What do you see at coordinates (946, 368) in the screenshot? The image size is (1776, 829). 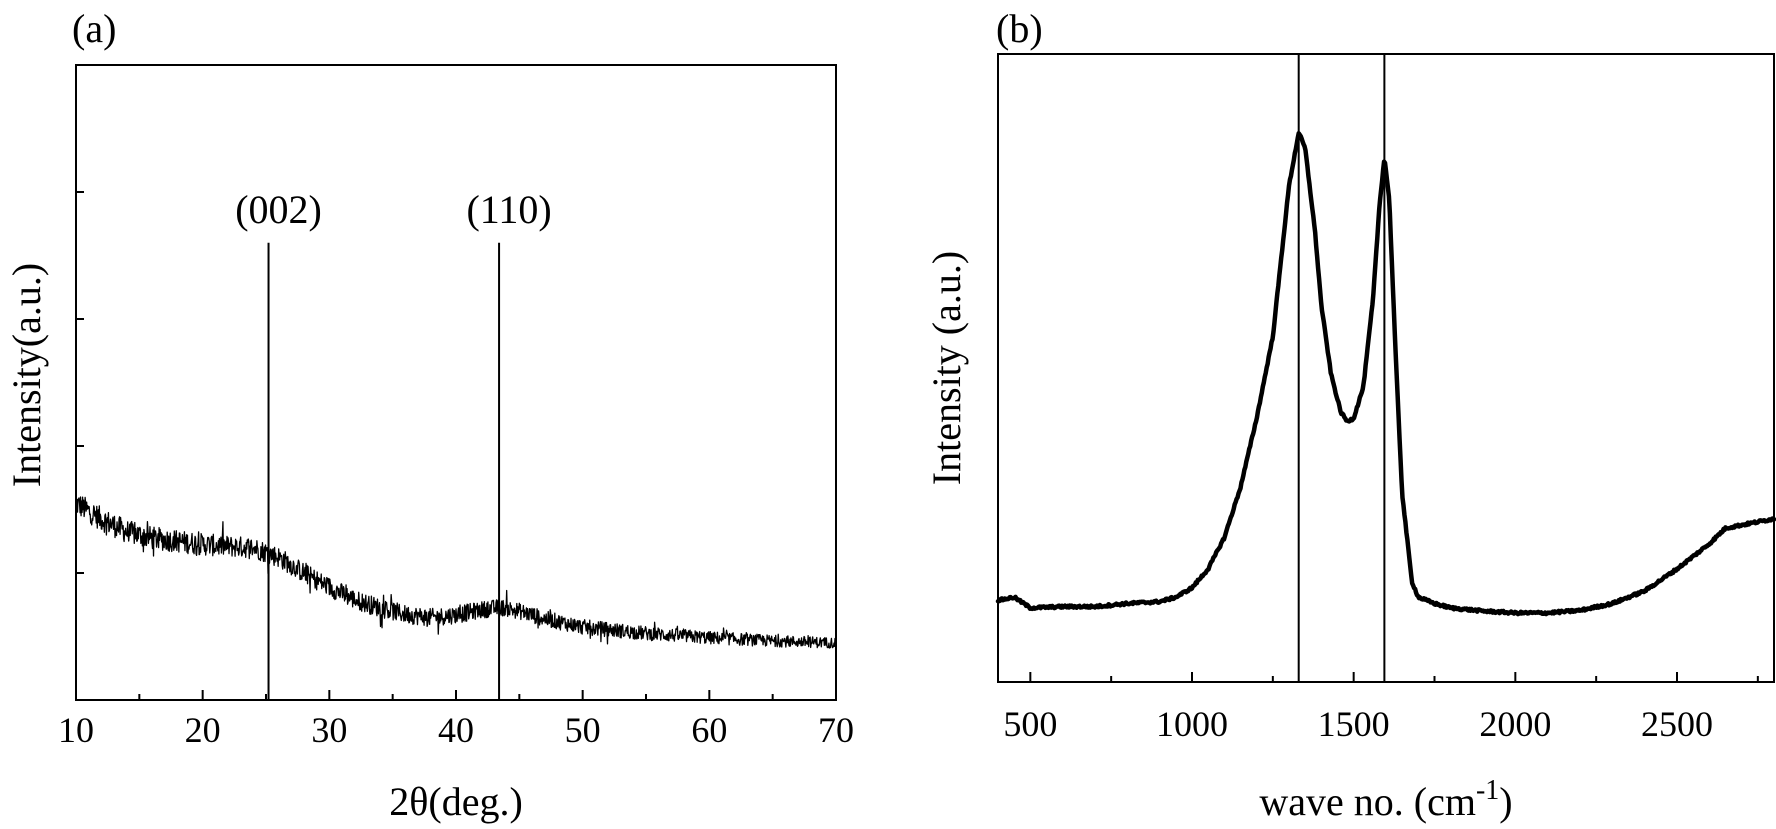 I see `panel-b-y-axis-label: Intensity (a.u.)` at bounding box center [946, 368].